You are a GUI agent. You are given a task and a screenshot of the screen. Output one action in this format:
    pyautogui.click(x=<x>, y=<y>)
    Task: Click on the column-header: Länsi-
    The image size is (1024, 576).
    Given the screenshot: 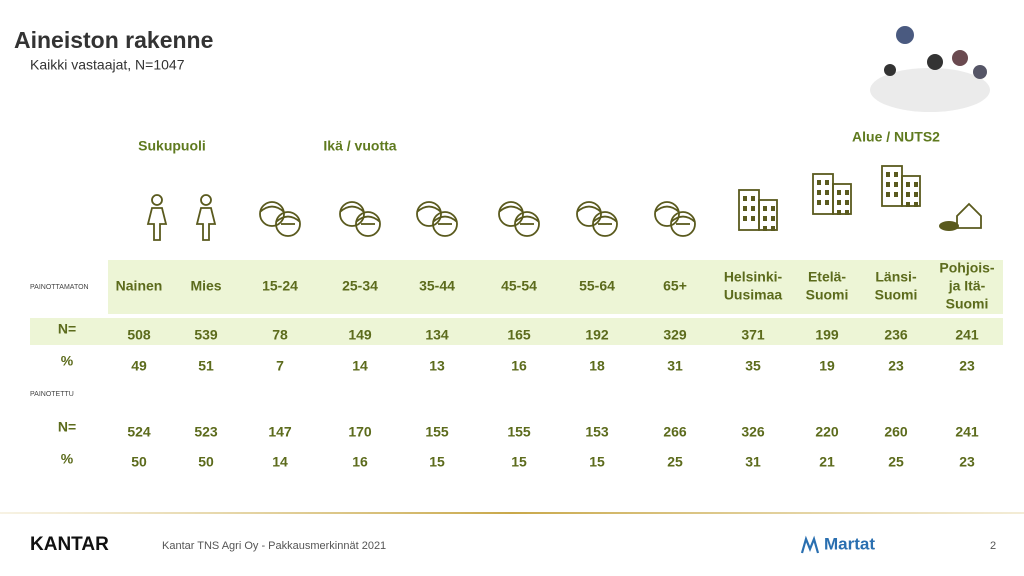 What is the action you would take?
    pyautogui.click(x=896, y=277)
    